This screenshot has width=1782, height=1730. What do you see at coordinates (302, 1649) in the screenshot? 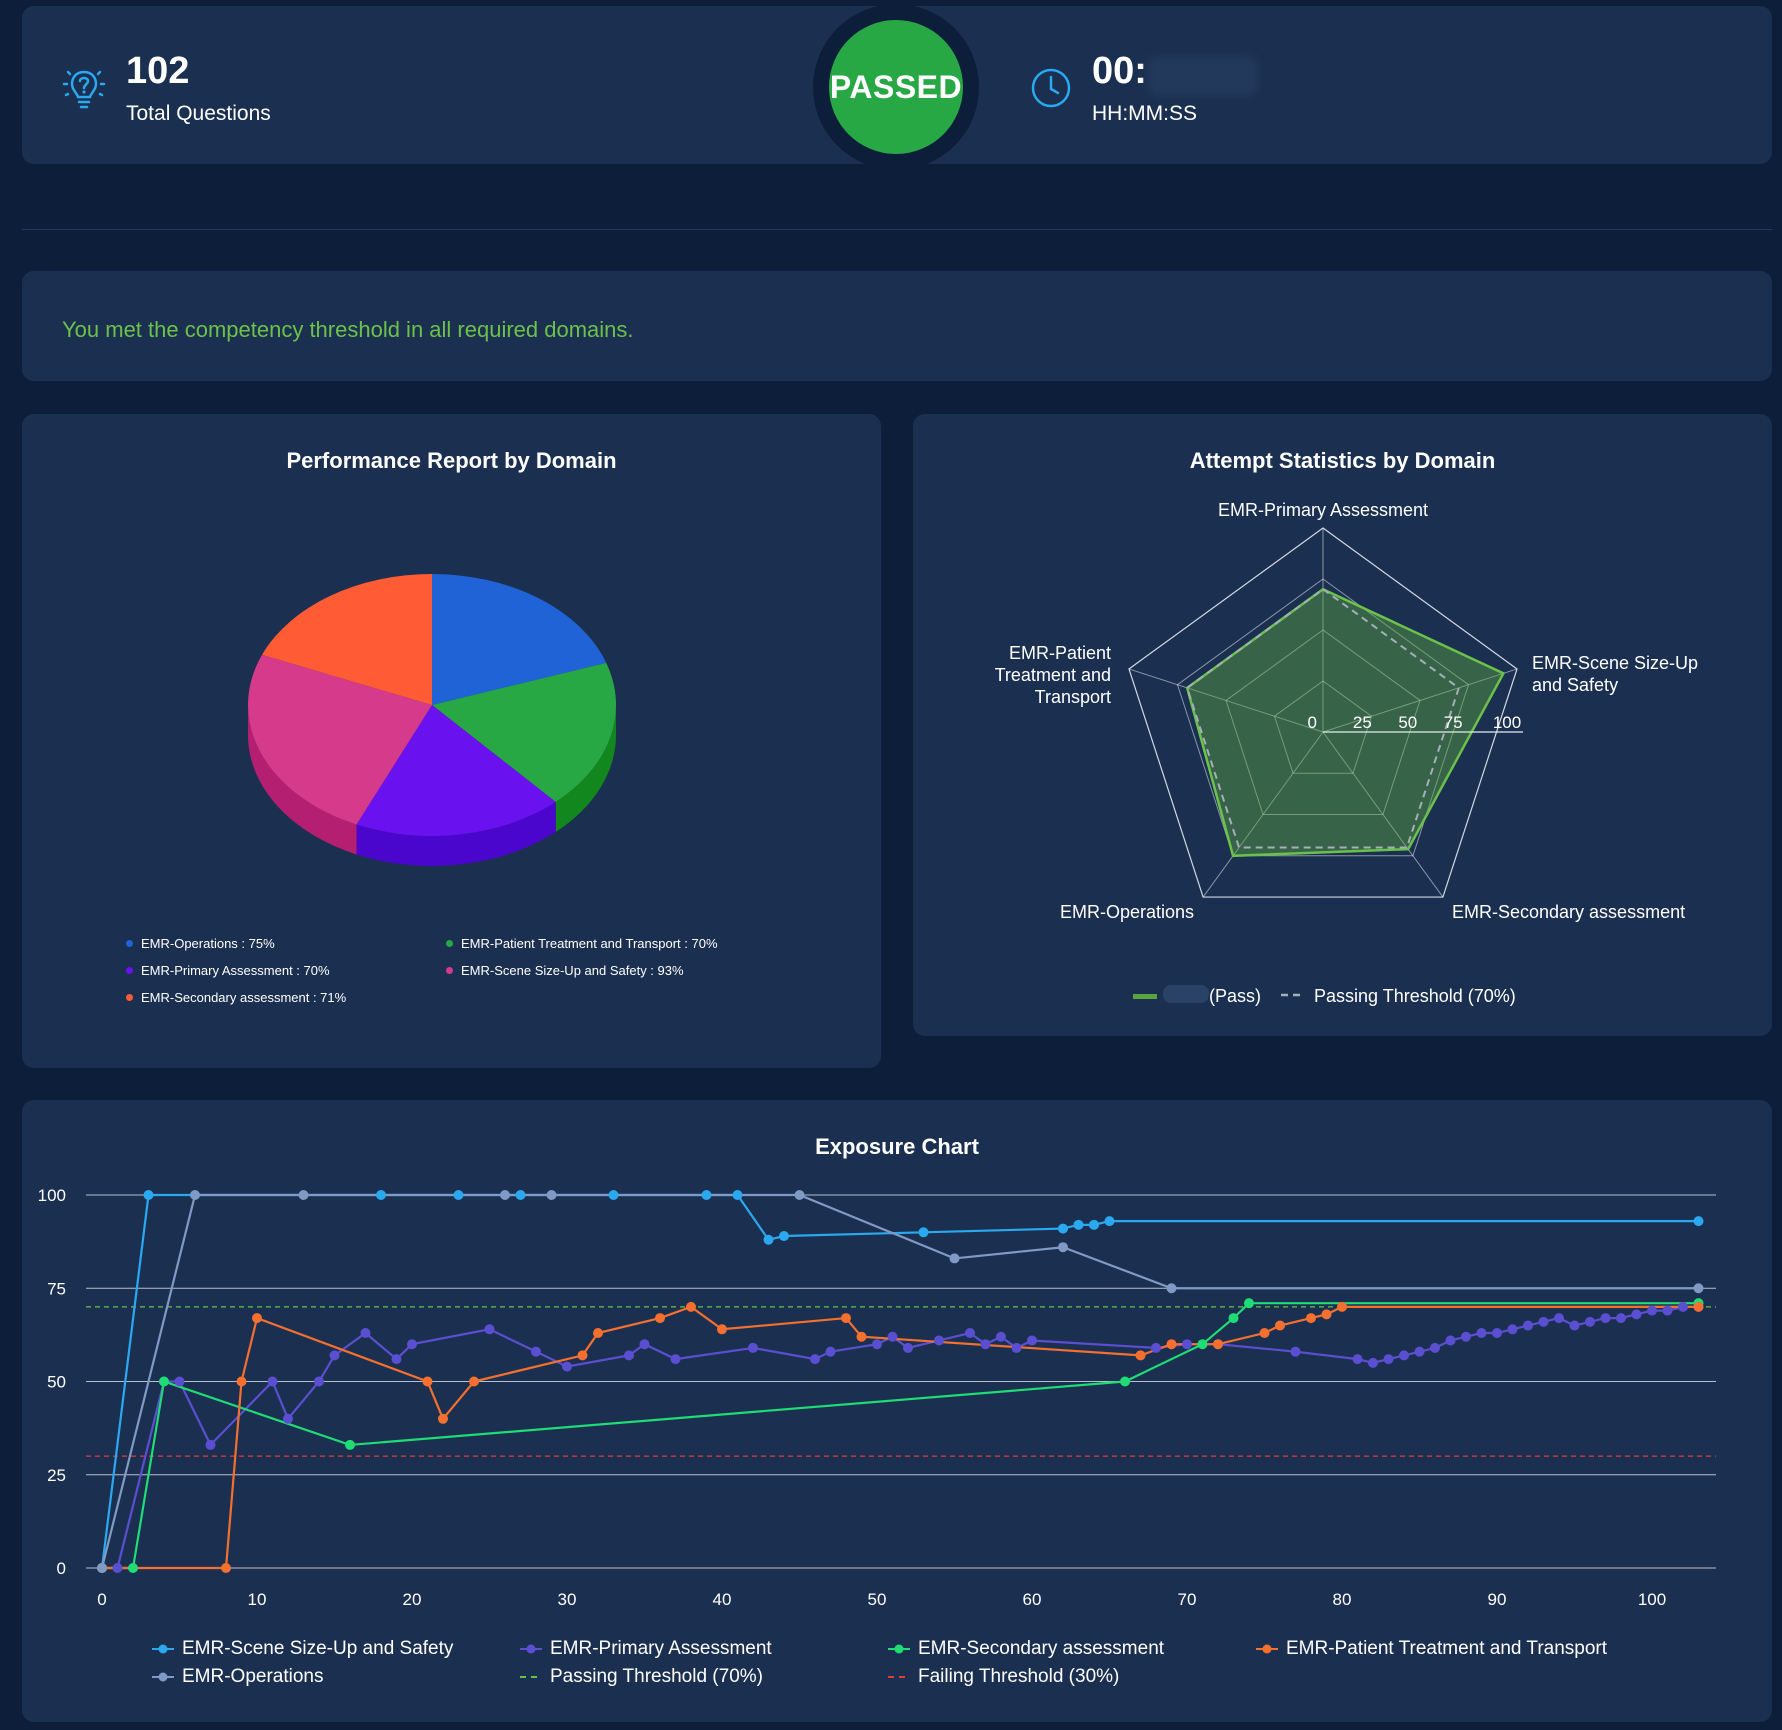
I see `line-legend-item: EMR-Scene Size-Up and Safety` at bounding box center [302, 1649].